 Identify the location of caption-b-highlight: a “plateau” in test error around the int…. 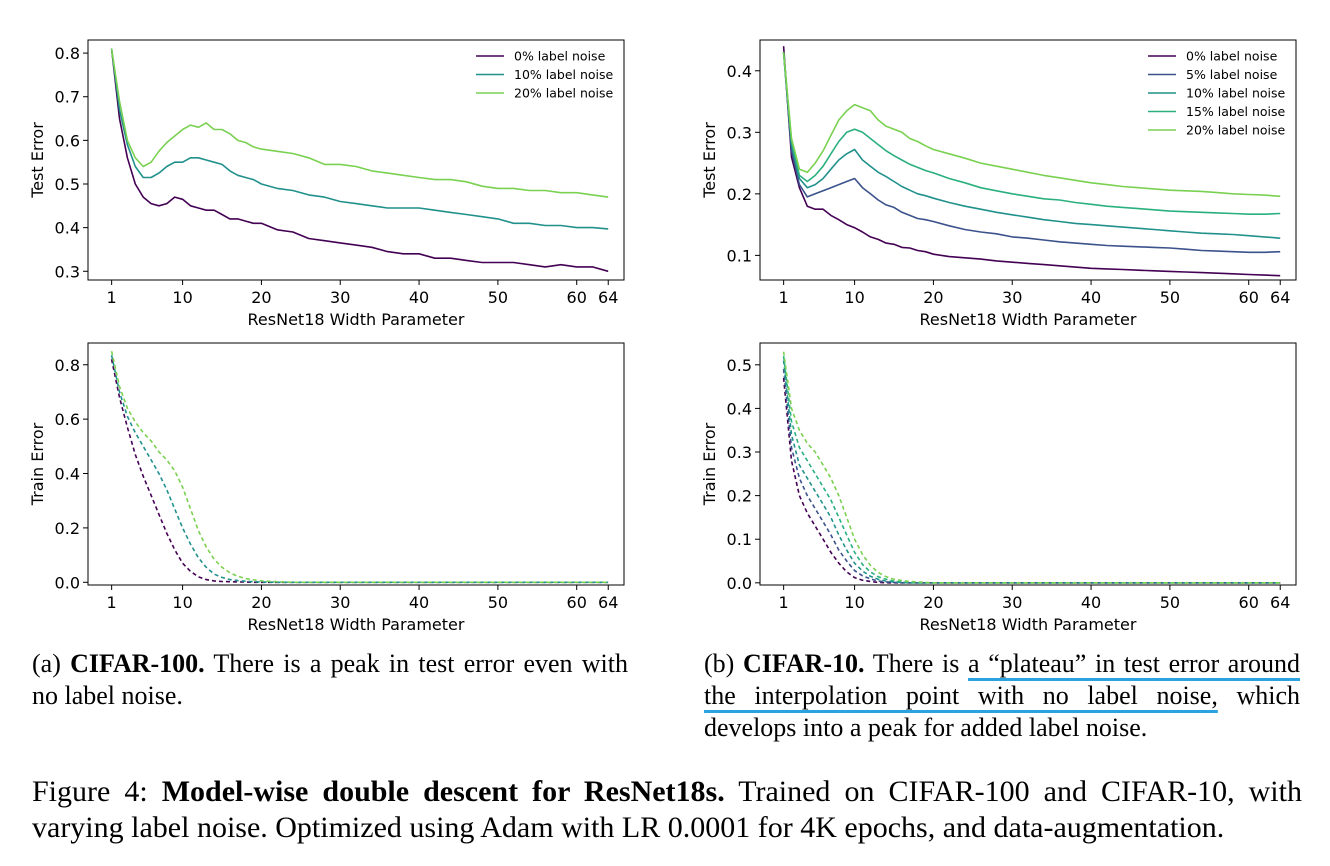
(1002, 679).